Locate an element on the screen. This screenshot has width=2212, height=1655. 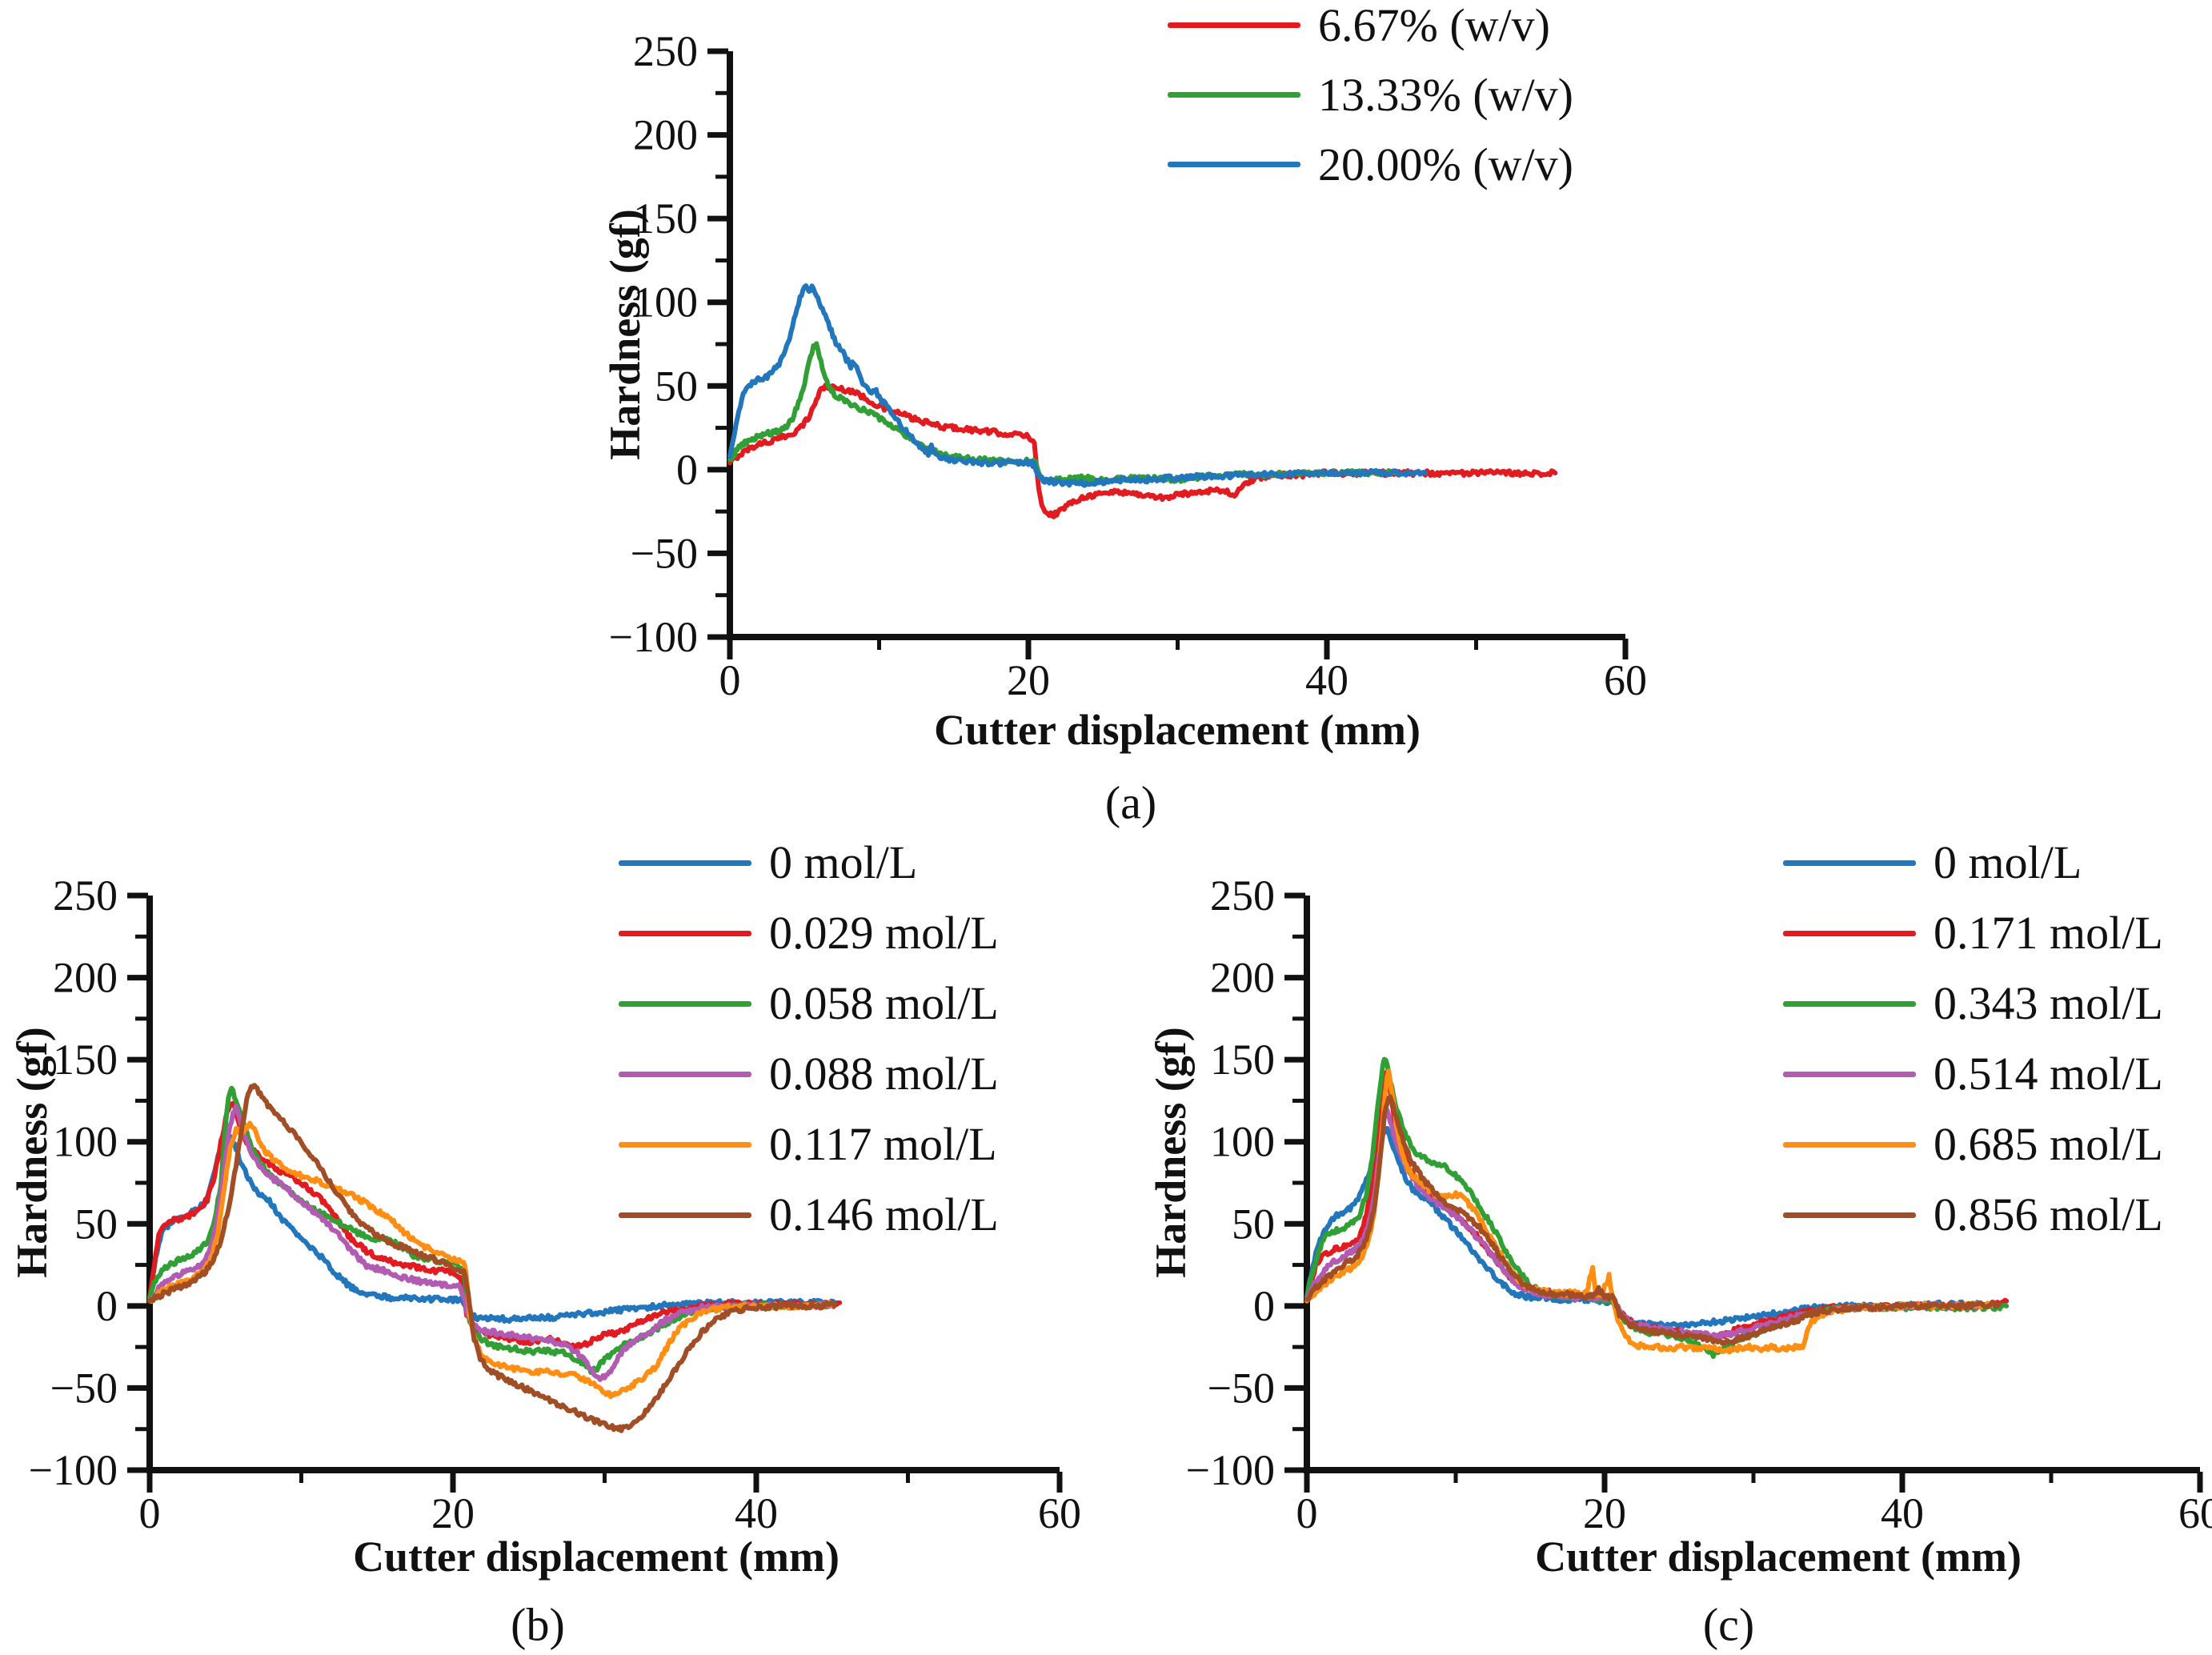
legend-item: 6.67% (w/v) is located at coordinates (1370, 30).